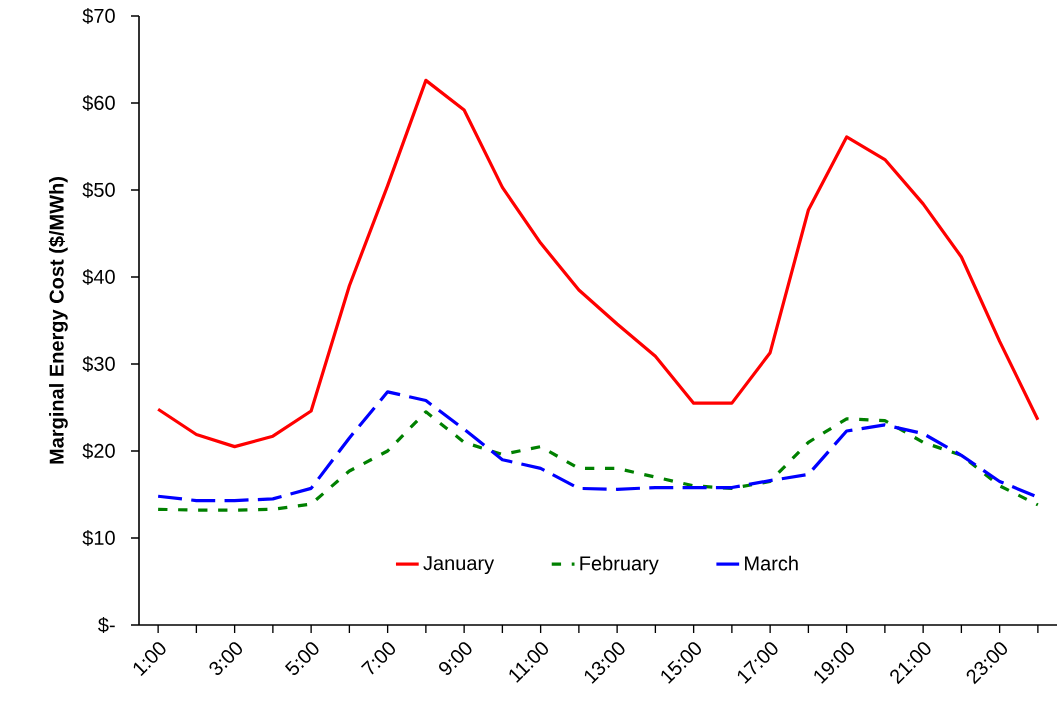 The width and height of the screenshot is (1059, 725). Describe the element at coordinates (98, 451) in the screenshot. I see `y-tick-label: $20` at that location.